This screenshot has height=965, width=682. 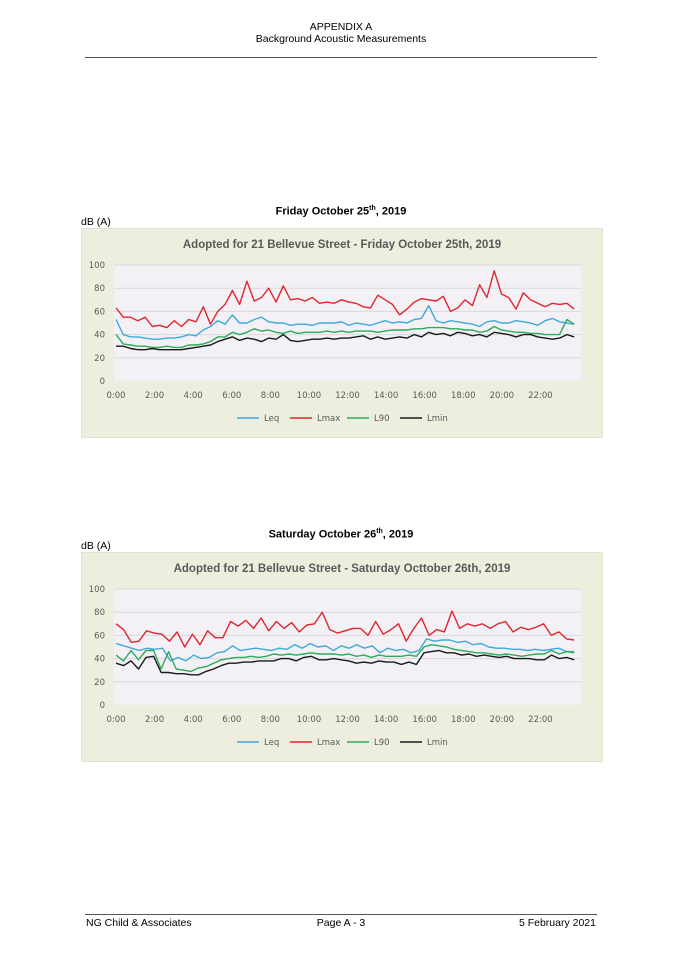 I want to click on chart1-unit-label: dB (A), so click(x=96, y=222).